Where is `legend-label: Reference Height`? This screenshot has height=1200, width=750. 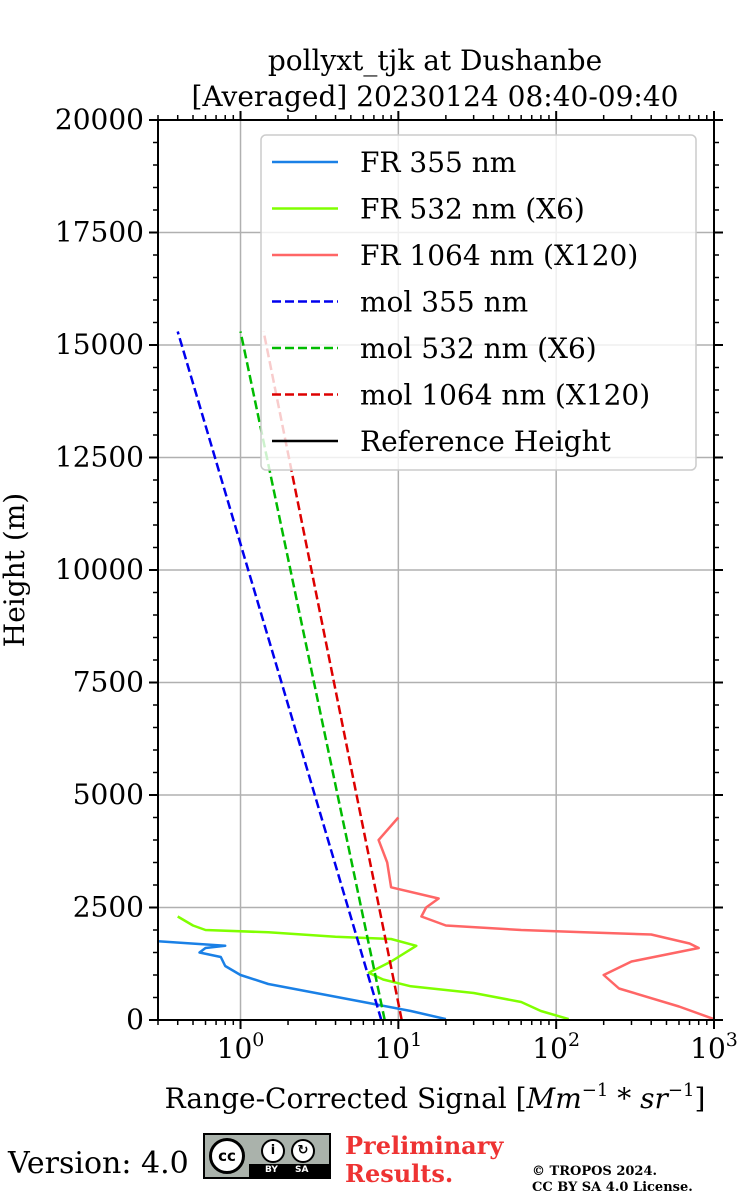
legend-label: Reference Height is located at coordinates (486, 441).